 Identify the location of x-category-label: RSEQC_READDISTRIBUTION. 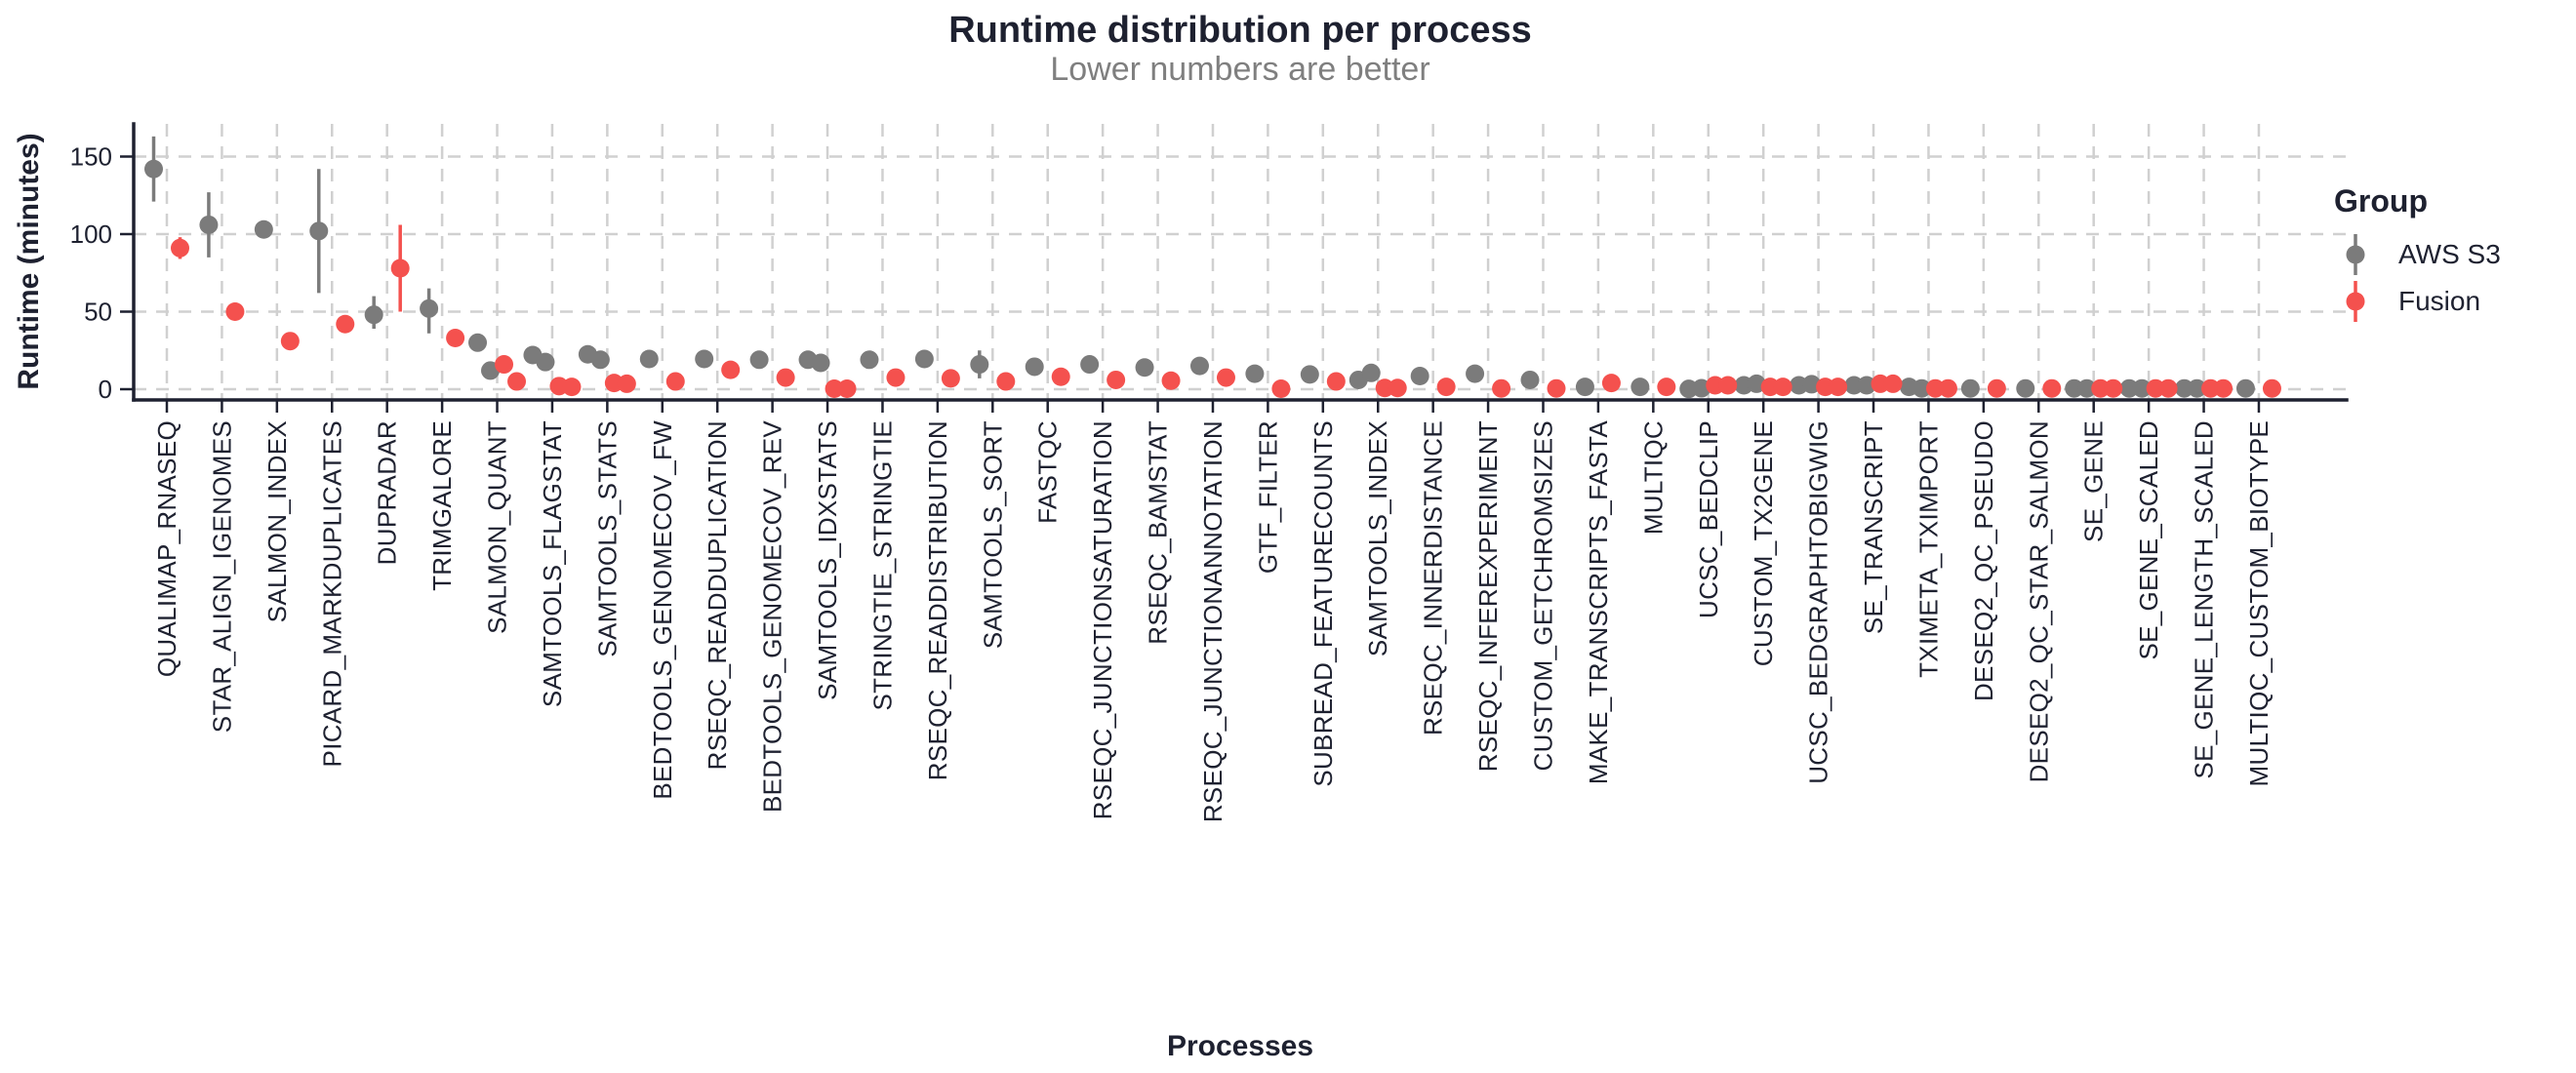
(937, 600).